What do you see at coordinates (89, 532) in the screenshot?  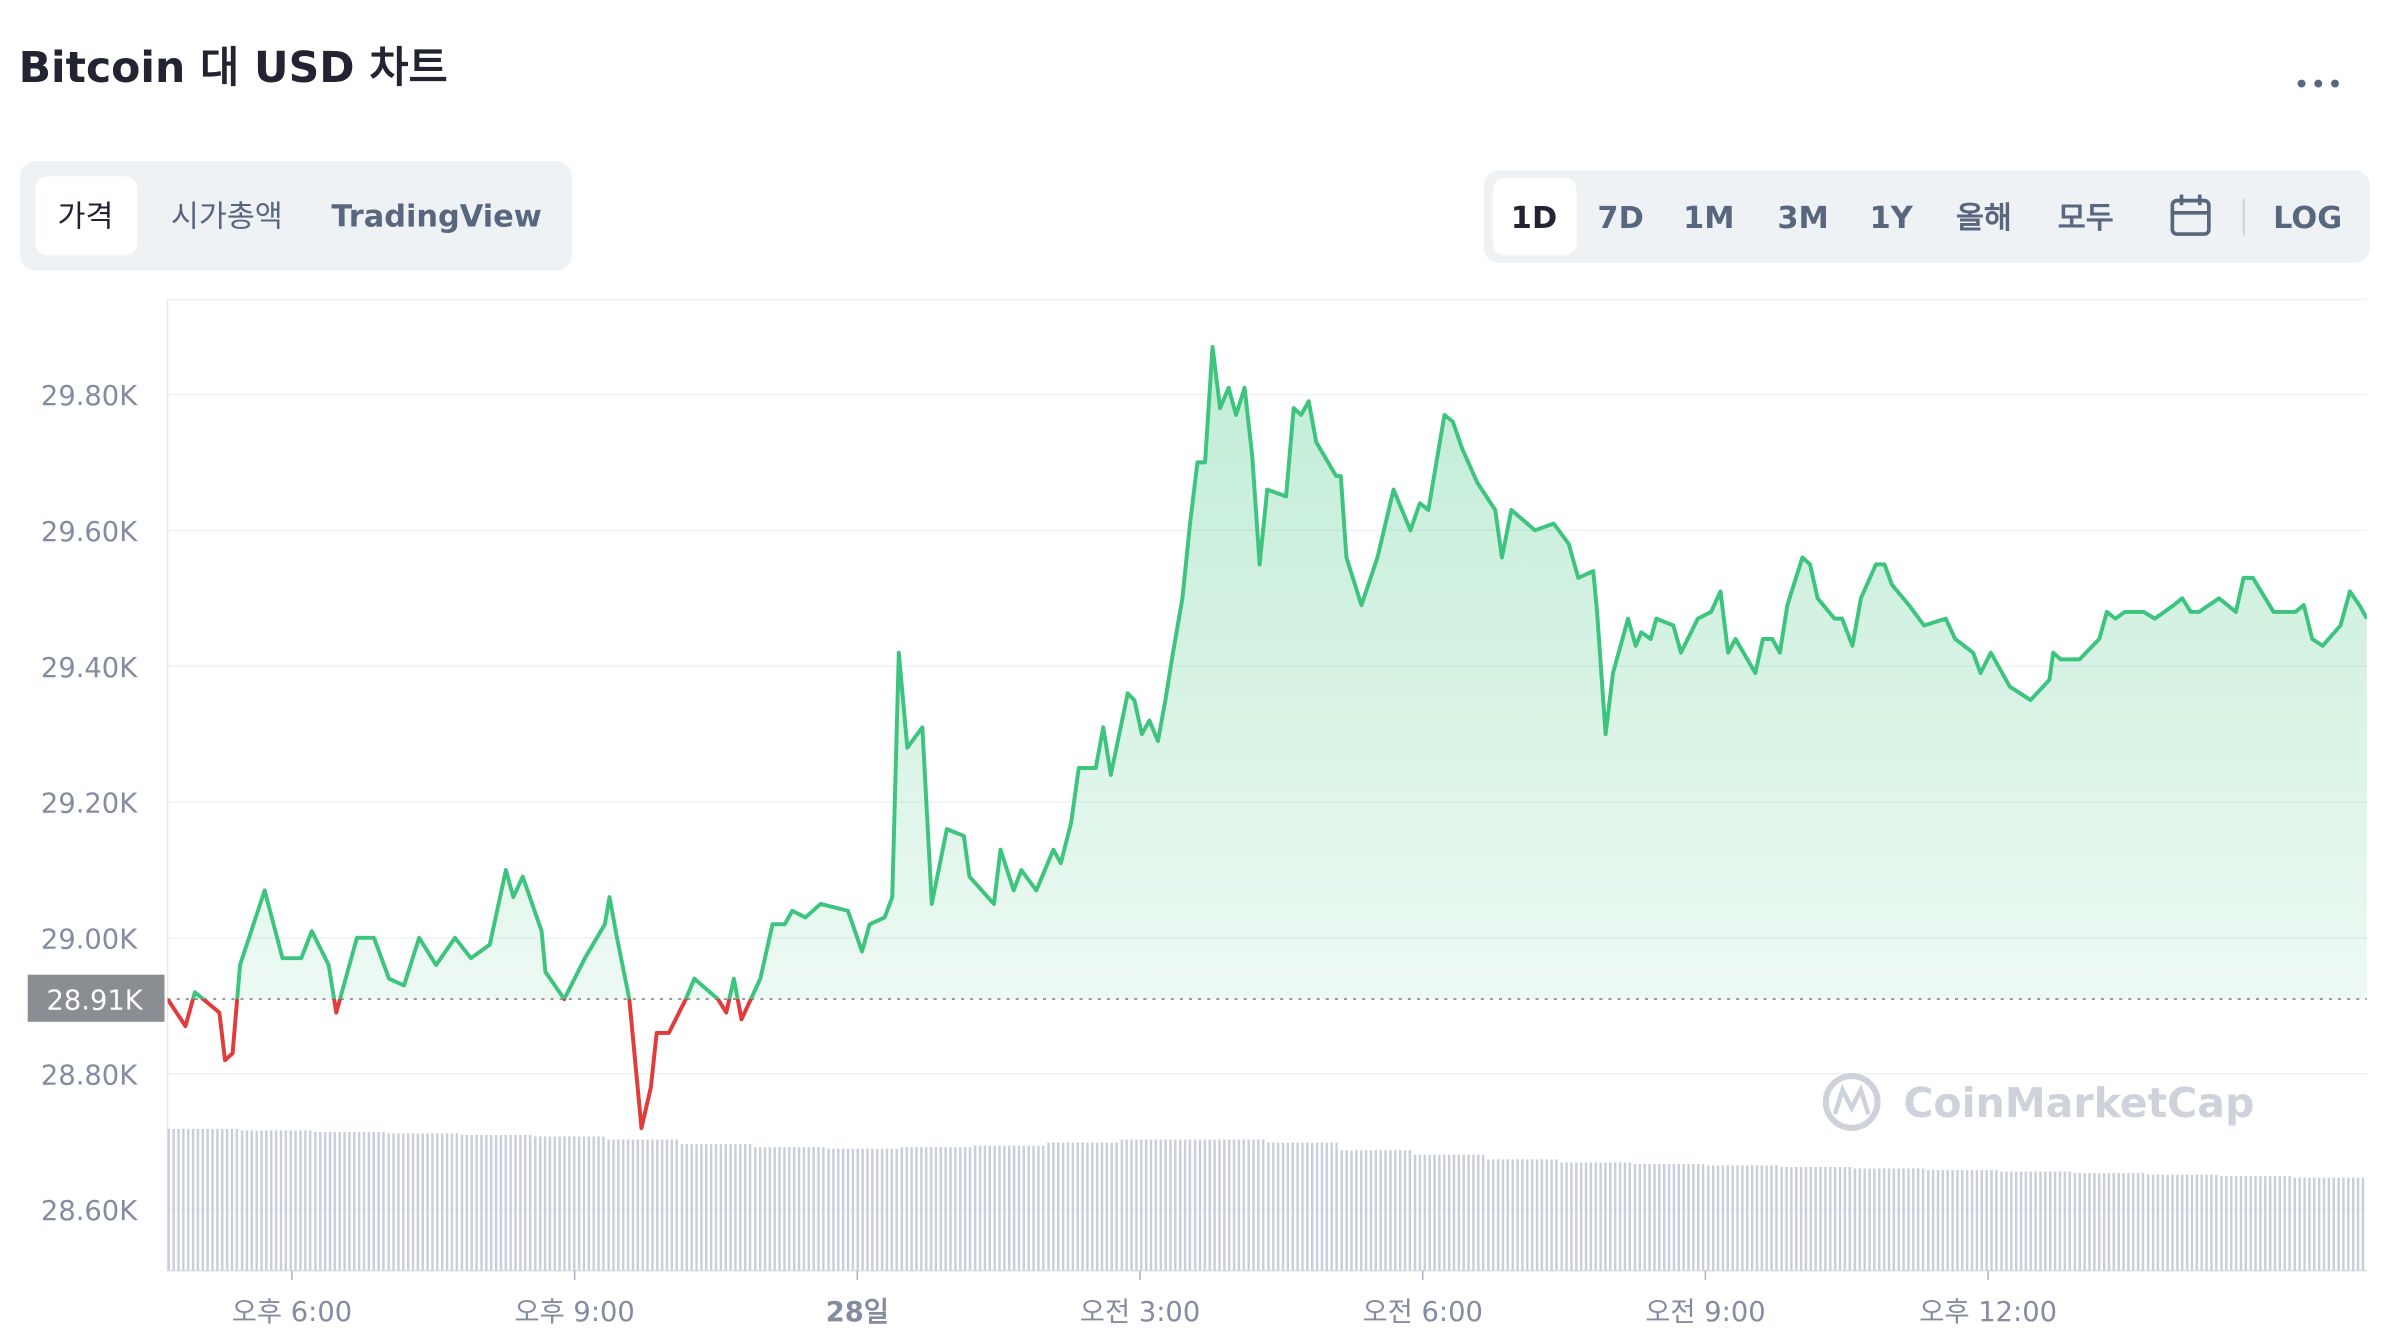 I see `y-tick-label: 29.60K` at bounding box center [89, 532].